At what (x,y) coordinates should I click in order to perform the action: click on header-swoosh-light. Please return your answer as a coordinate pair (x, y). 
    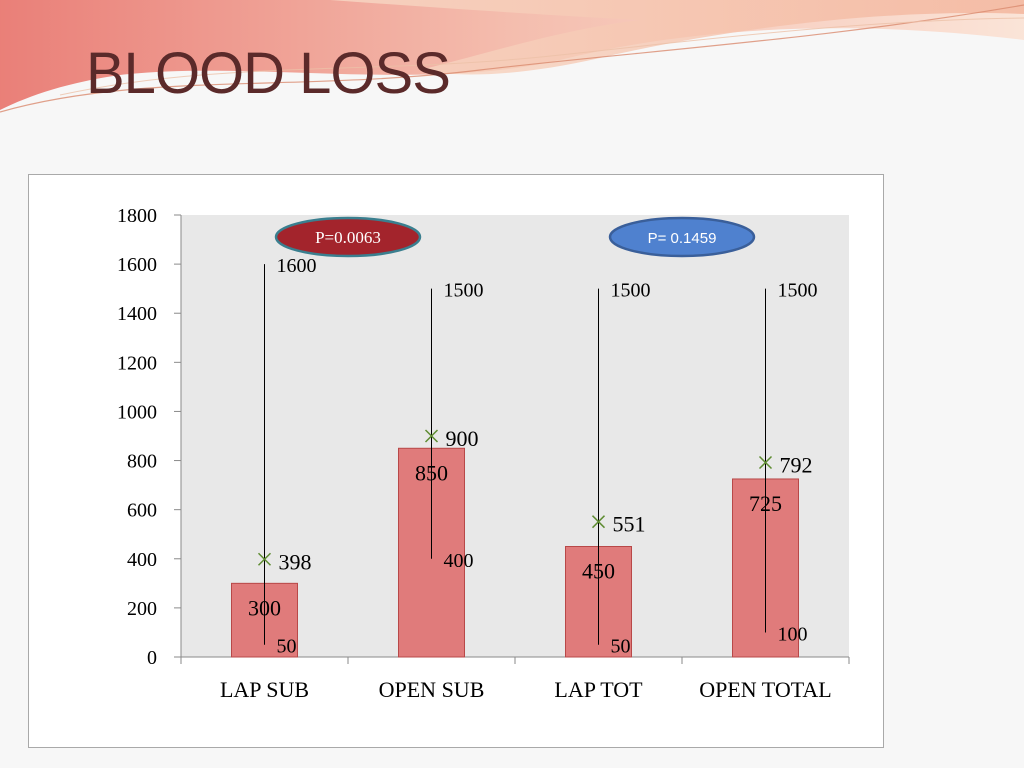
    Looking at the image, I should click on (677, 37).